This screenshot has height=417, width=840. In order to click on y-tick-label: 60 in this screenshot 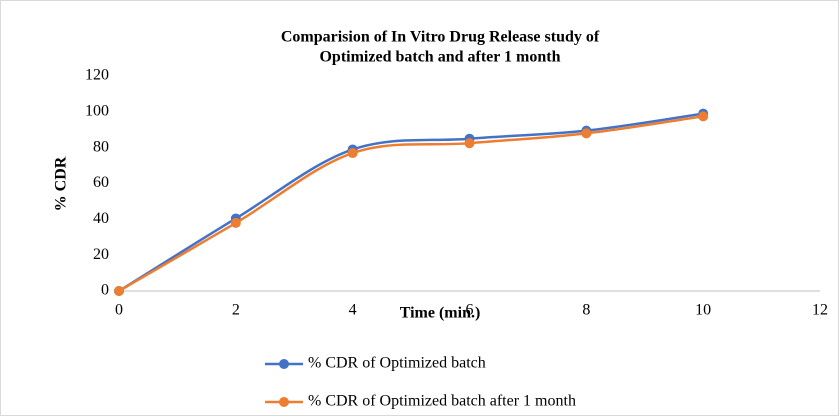, I will do `click(101, 182)`.